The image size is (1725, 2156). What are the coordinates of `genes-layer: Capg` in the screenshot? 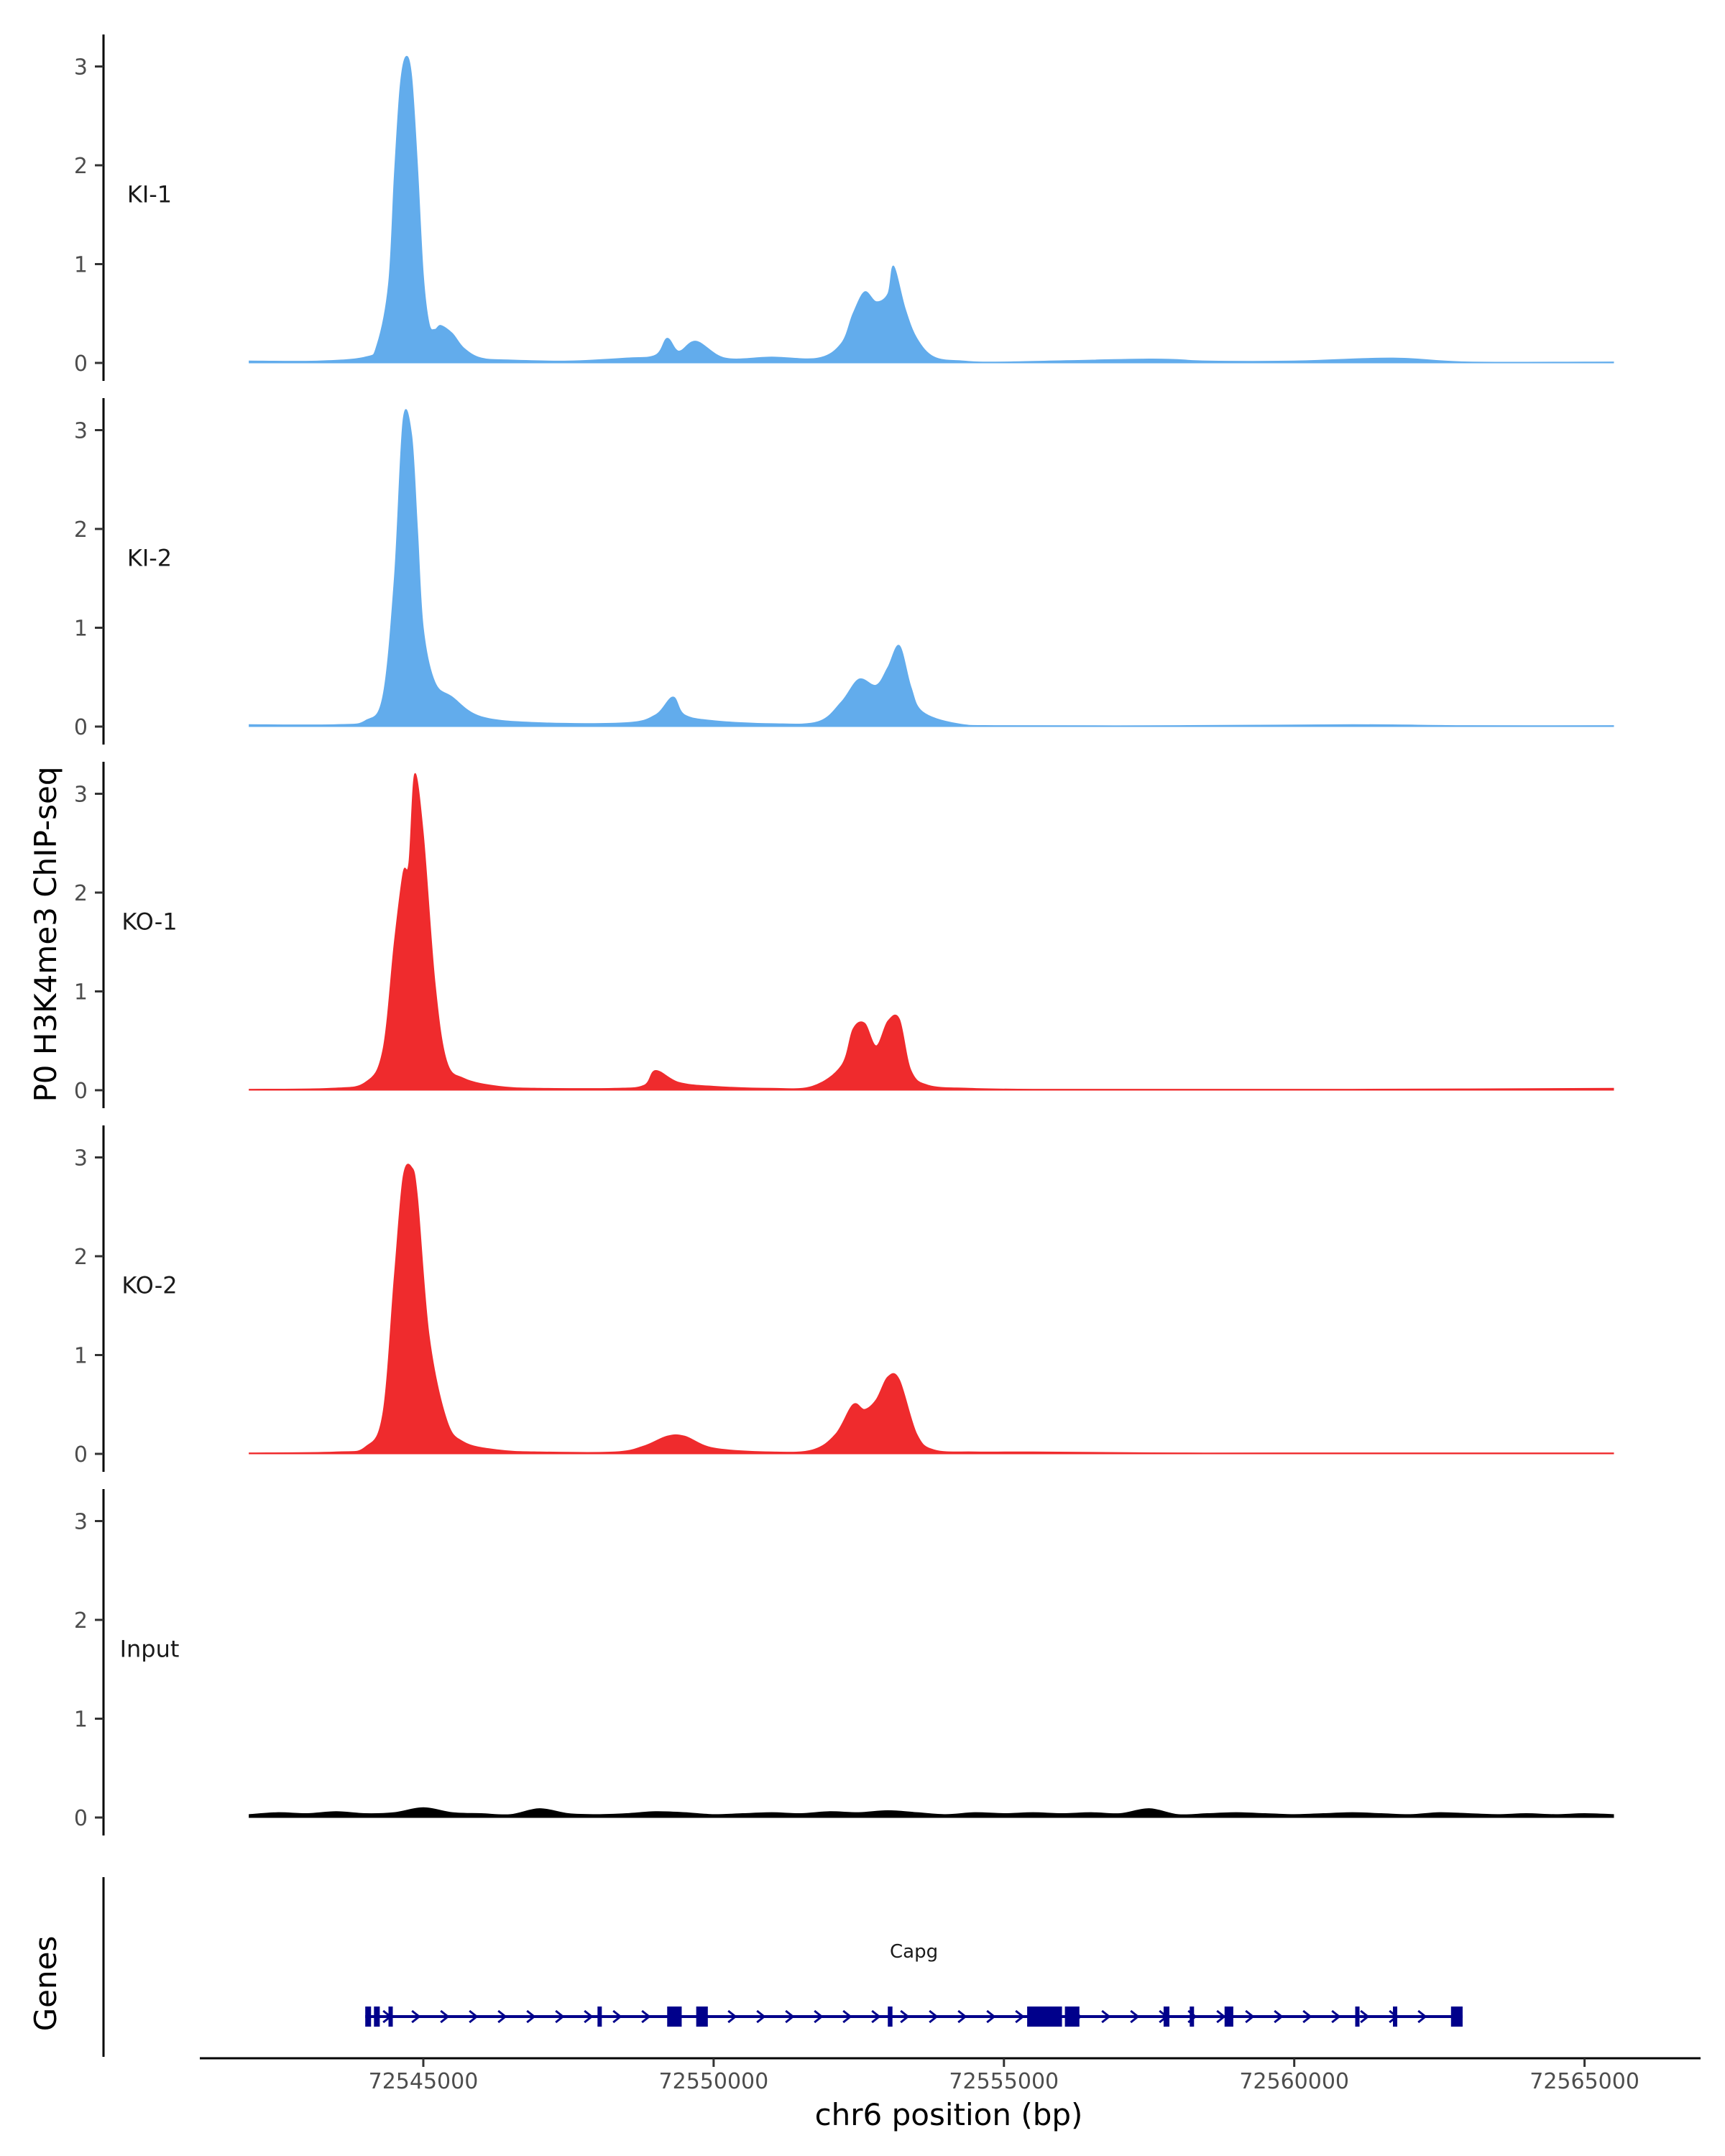 It's located at (782, 1967).